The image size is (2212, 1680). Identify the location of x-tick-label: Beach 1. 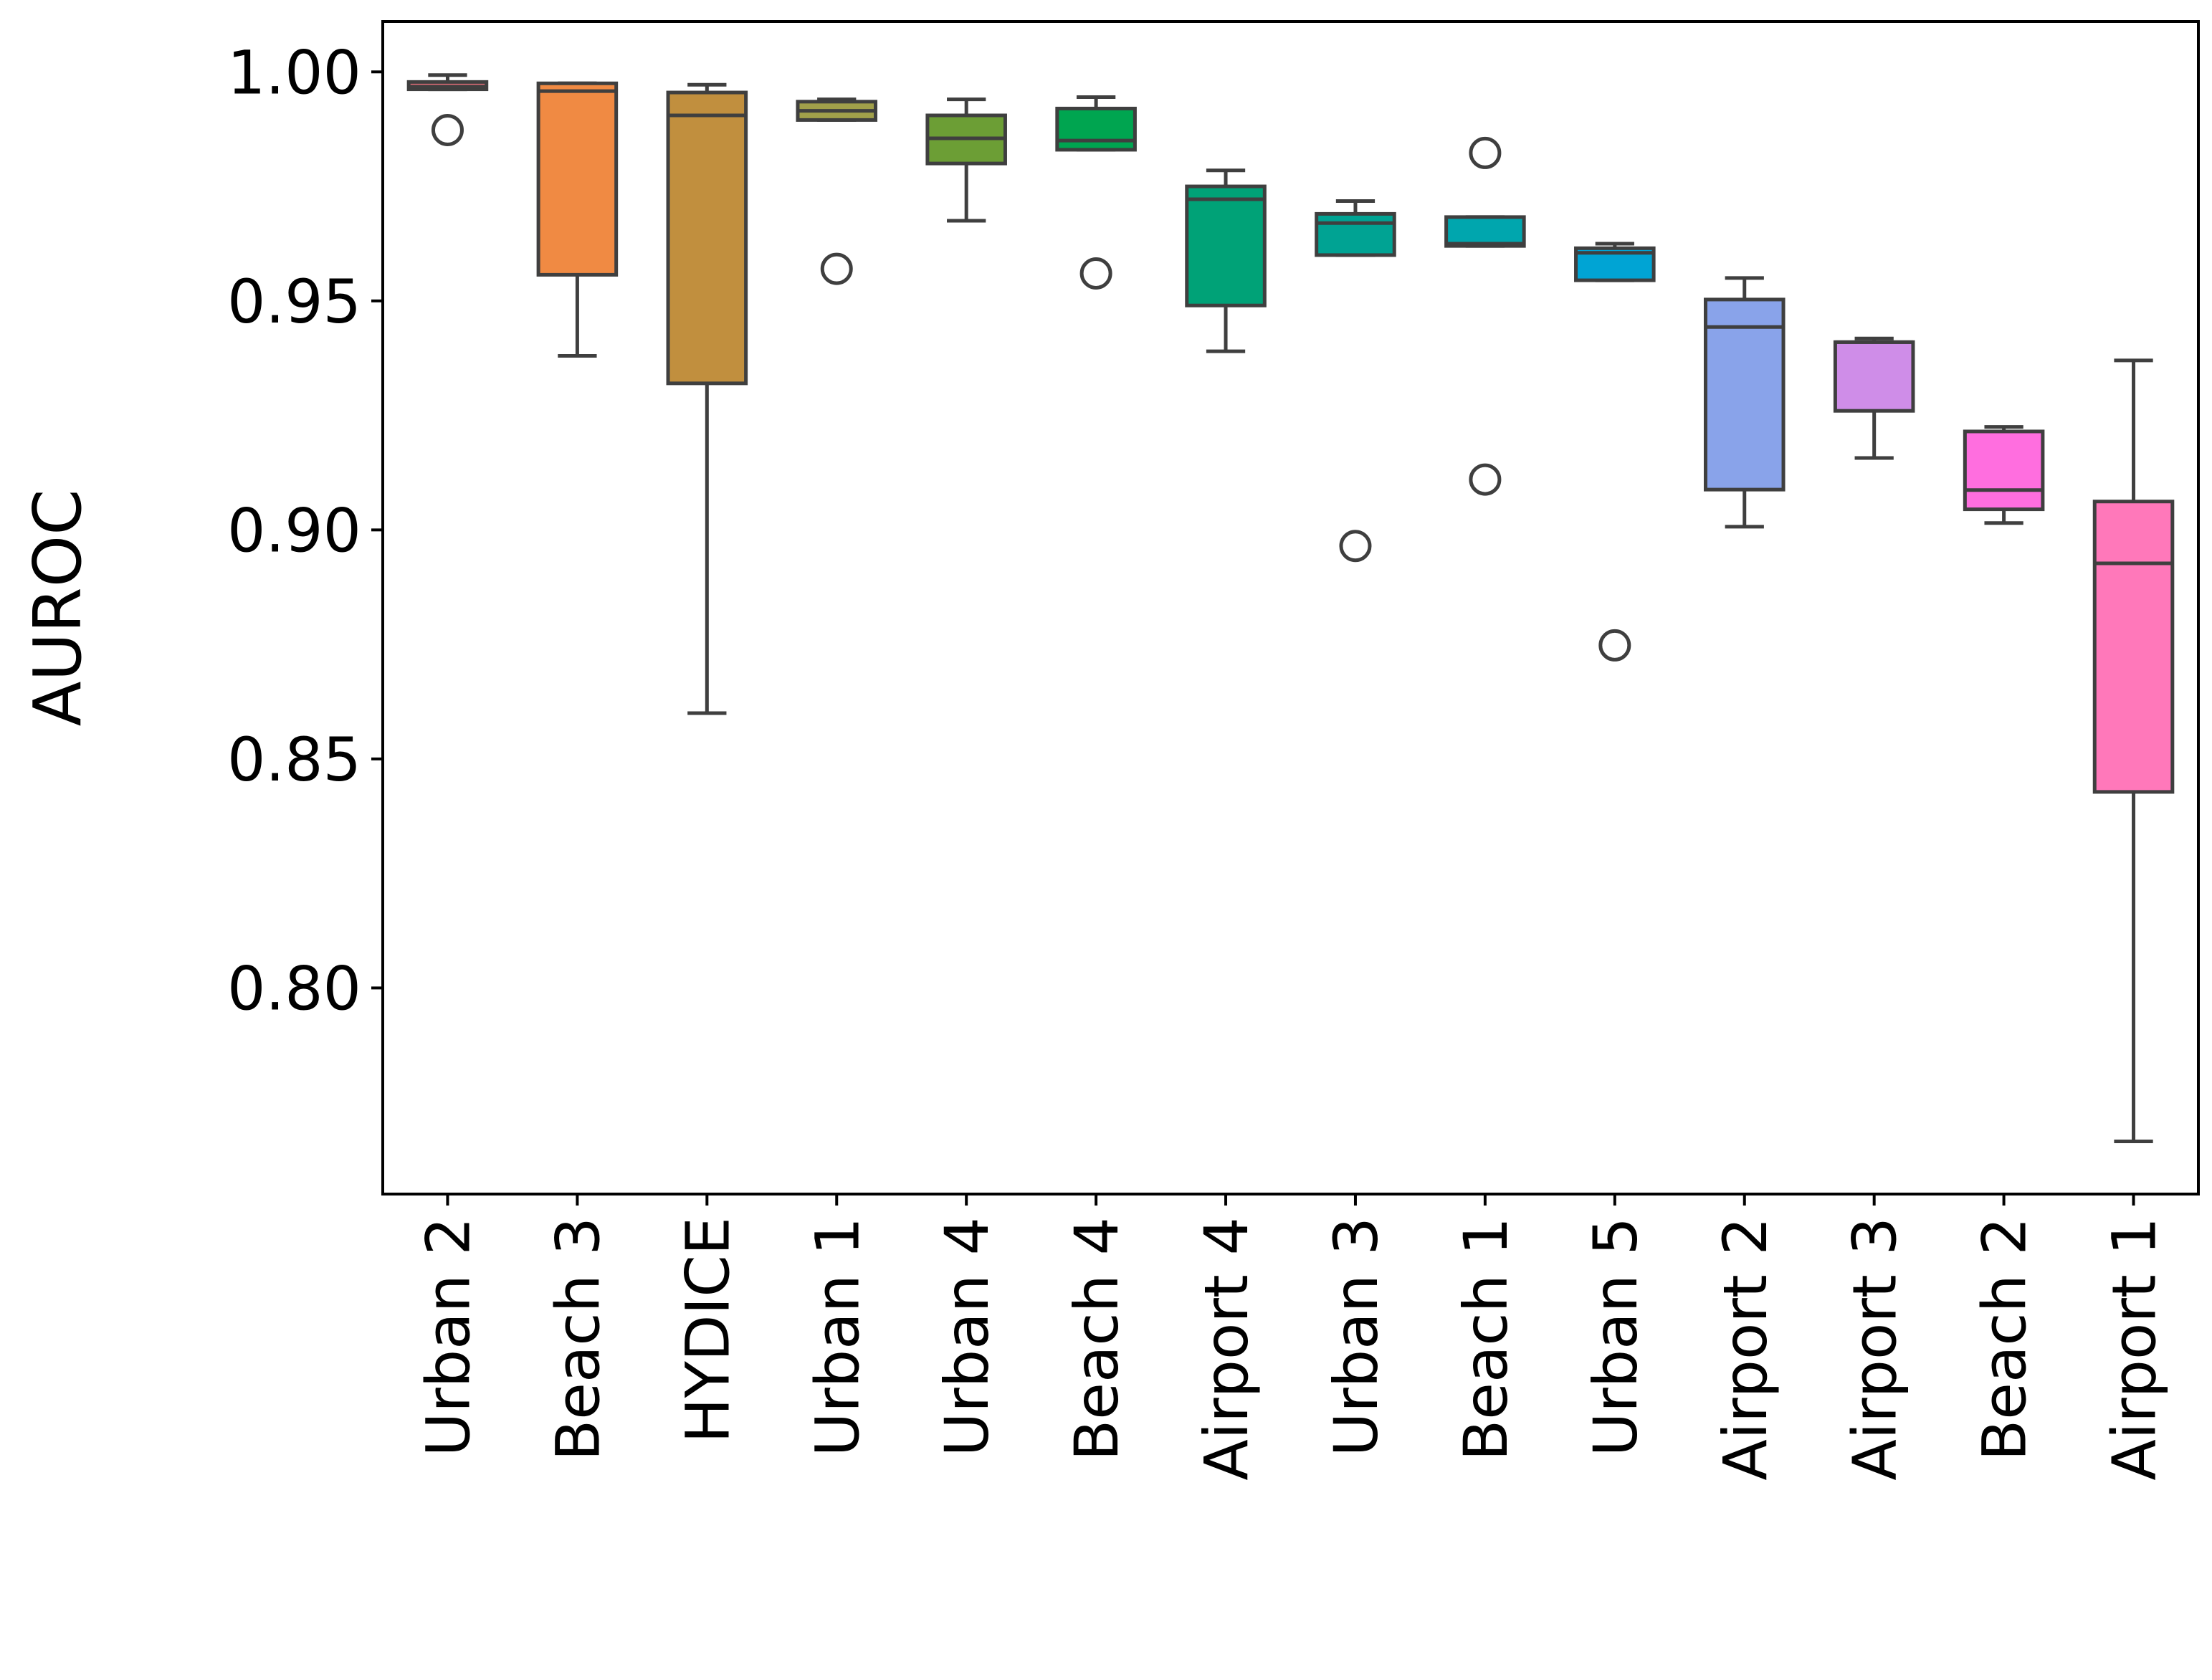
(1486, 1339).